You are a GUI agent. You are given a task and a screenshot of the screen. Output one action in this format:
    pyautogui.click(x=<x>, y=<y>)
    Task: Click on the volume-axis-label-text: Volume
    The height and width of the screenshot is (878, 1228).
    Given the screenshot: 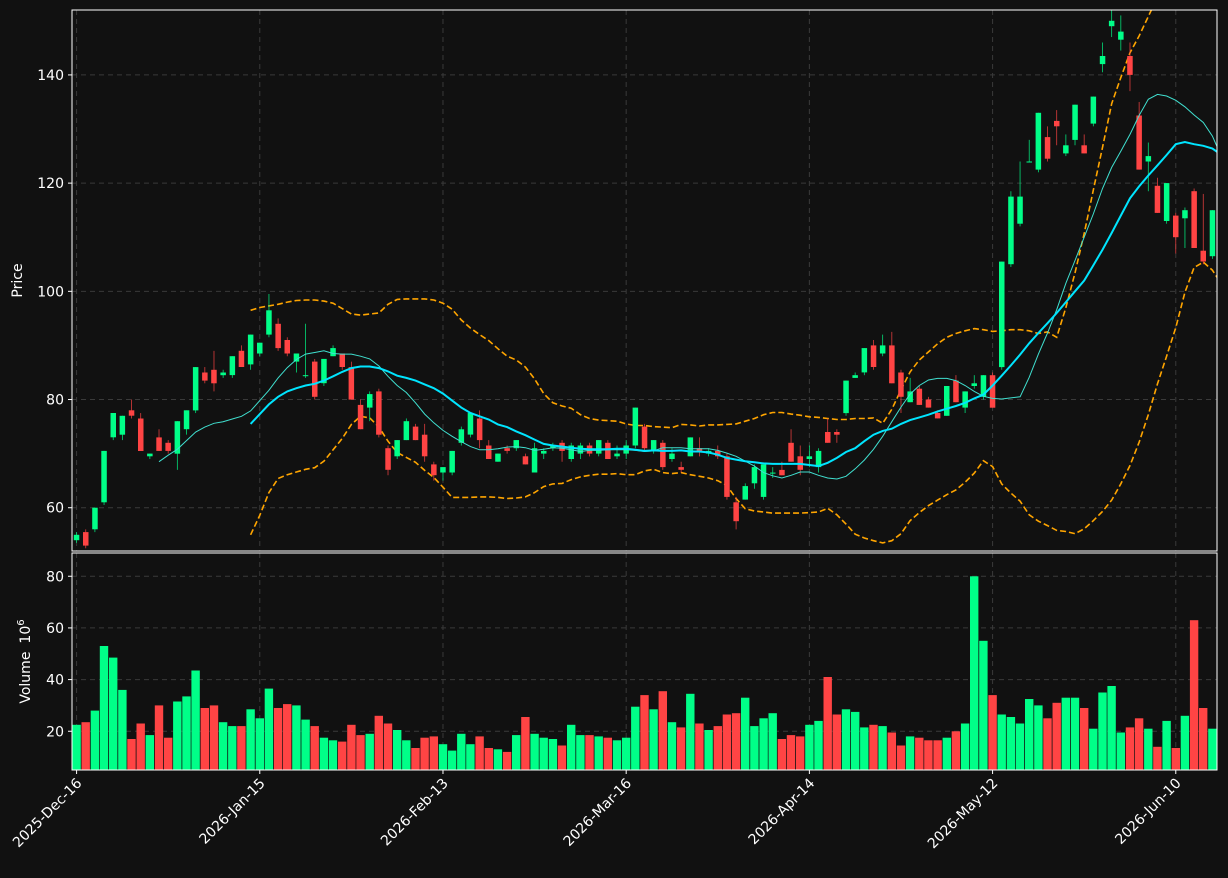 What is the action you would take?
    pyautogui.click(x=26, y=678)
    